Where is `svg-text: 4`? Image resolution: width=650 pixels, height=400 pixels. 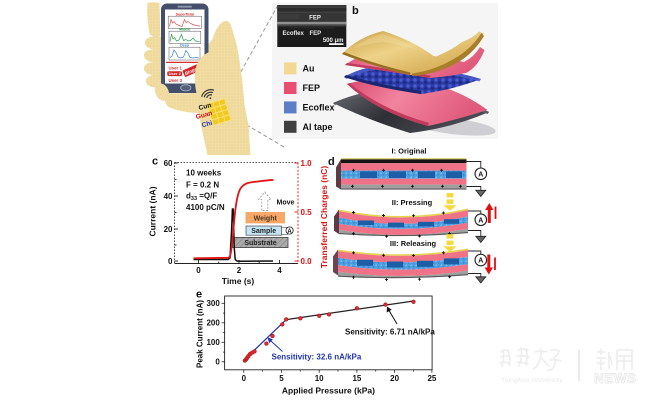
svg-text: 4 is located at coordinates (279, 270).